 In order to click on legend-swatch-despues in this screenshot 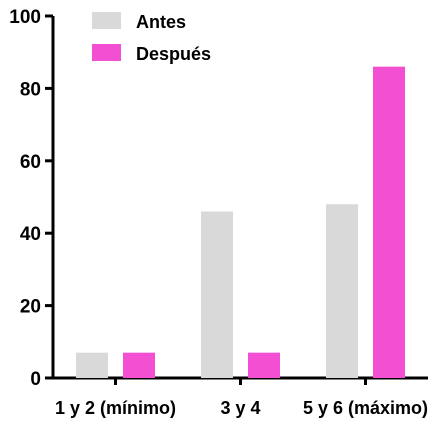, I will do `click(106, 52)`.